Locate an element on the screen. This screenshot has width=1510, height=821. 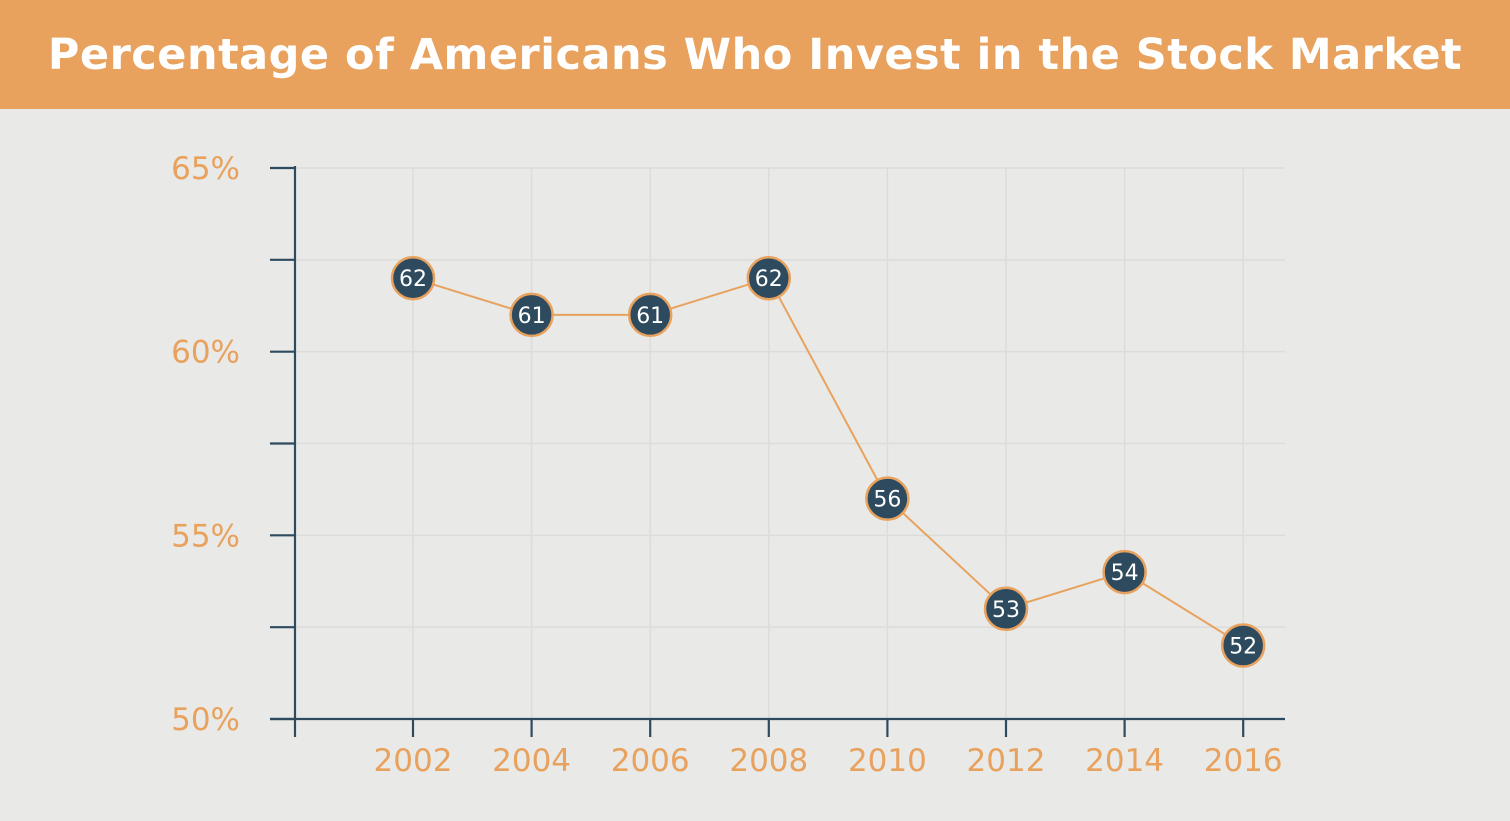
x-tick-label: 2008 is located at coordinates (768, 761).